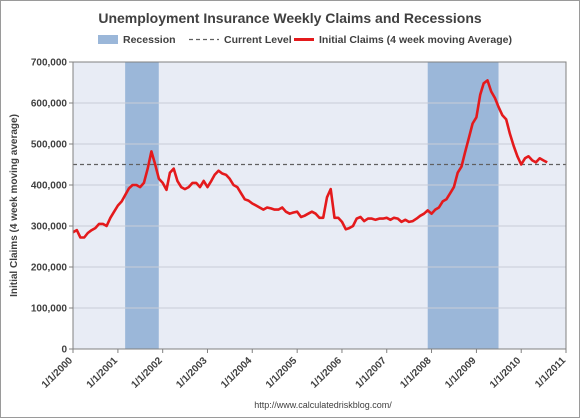  I want to click on x-tick-label: 1/1/2002, so click(148, 373).